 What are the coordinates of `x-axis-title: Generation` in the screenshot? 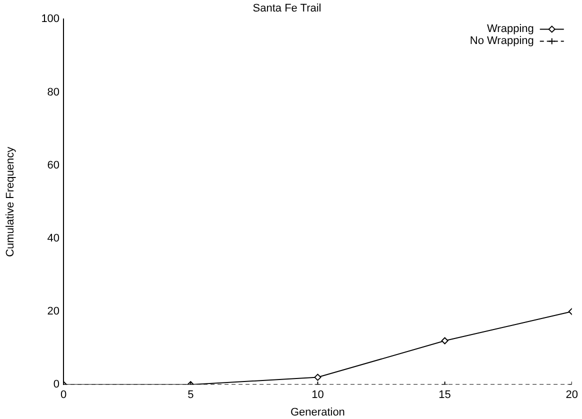 It's located at (317, 412).